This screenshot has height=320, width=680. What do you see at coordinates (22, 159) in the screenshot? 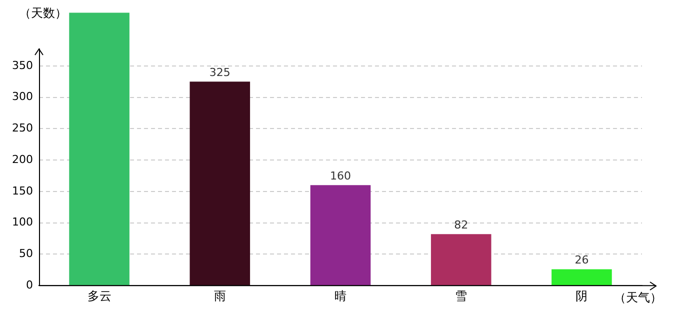
I see `y-tick-label: 200` at bounding box center [22, 159].